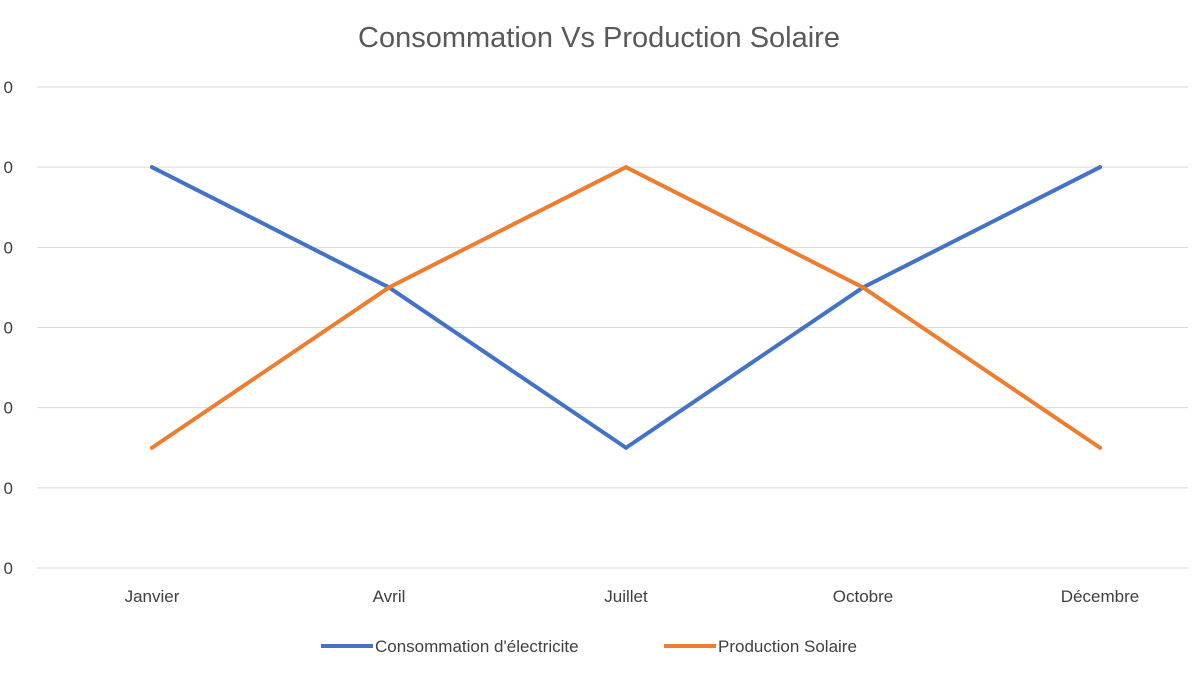 Image resolution: width=1200 pixels, height=675 pixels. Describe the element at coordinates (1100, 596) in the screenshot. I see `x-tick-label: Décembre` at that location.